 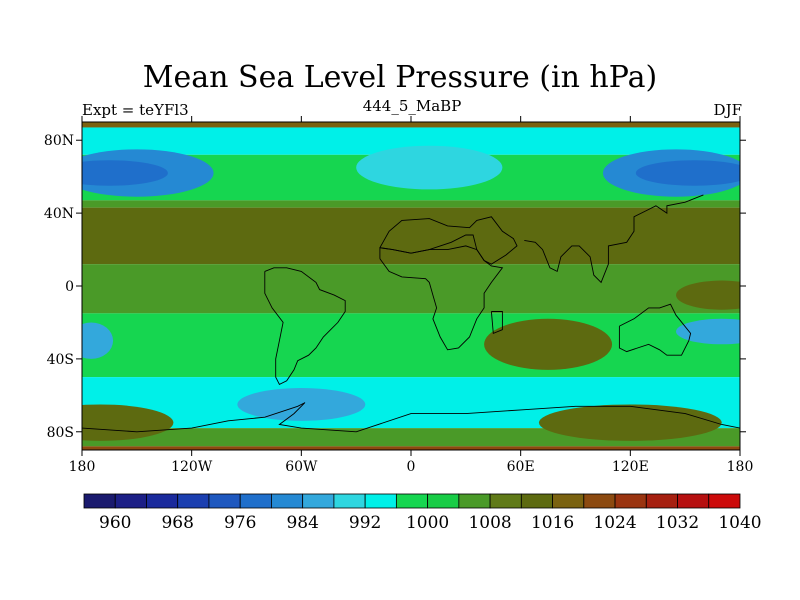 I want to click on y-tick-label-4: 80S, so click(x=60, y=433).